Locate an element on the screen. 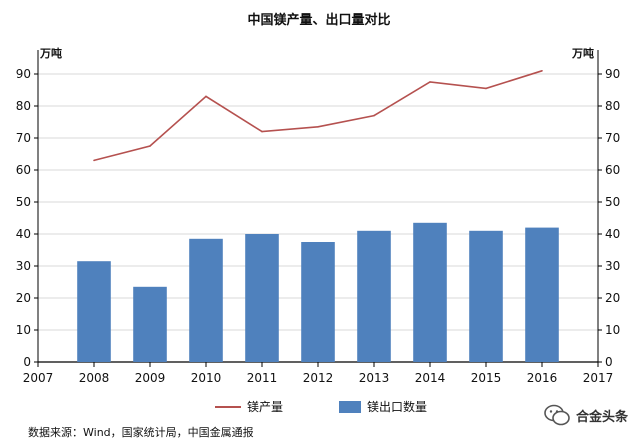  chart-title: 中国镁产量、出口量对比 is located at coordinates (319, 20).